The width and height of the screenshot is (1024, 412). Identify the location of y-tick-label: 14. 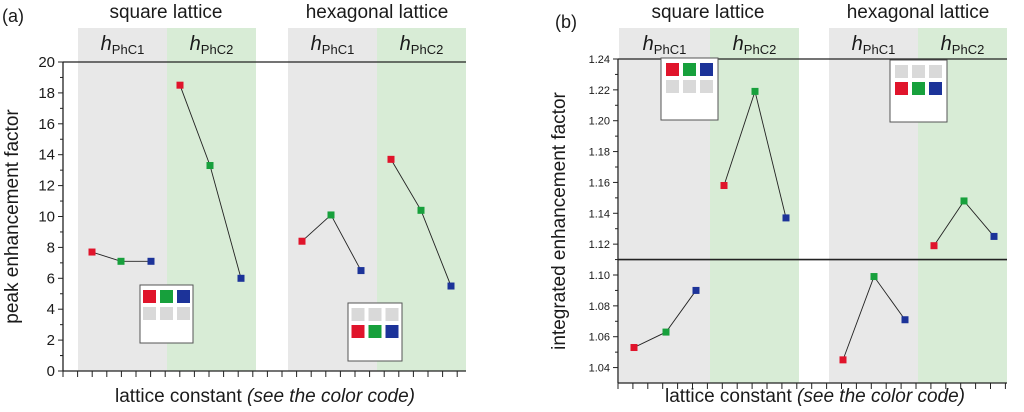
(46, 155).